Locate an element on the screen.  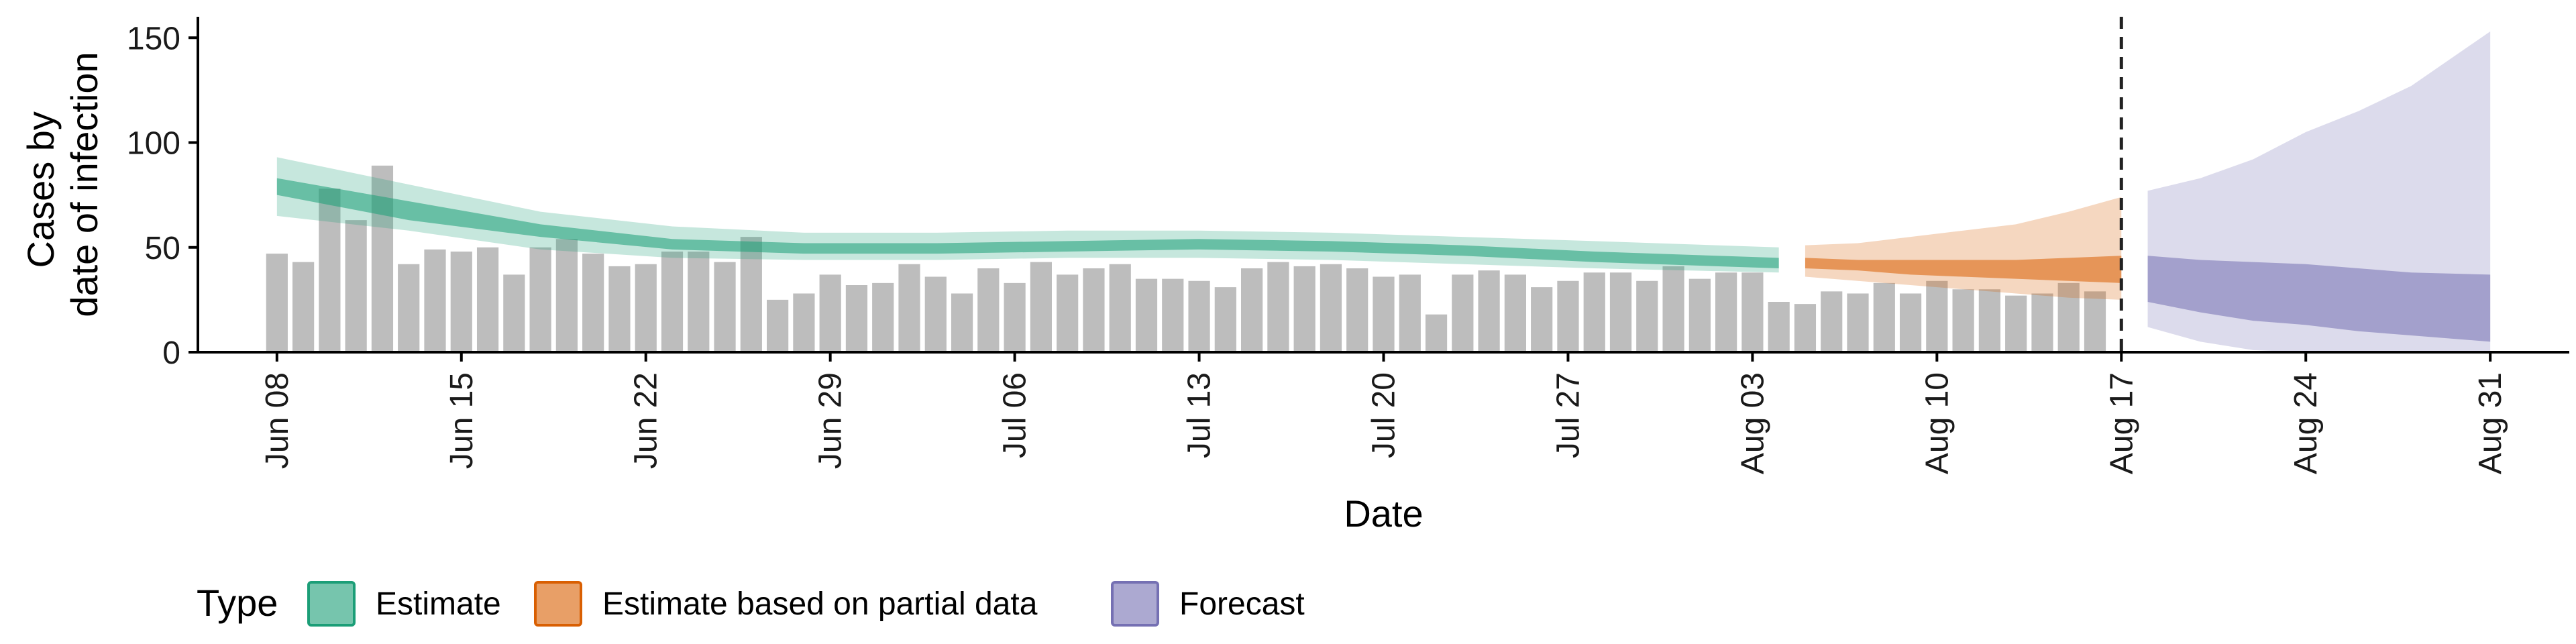
y-axis-ticks: 0 50 100 150 is located at coordinates (162, 196).